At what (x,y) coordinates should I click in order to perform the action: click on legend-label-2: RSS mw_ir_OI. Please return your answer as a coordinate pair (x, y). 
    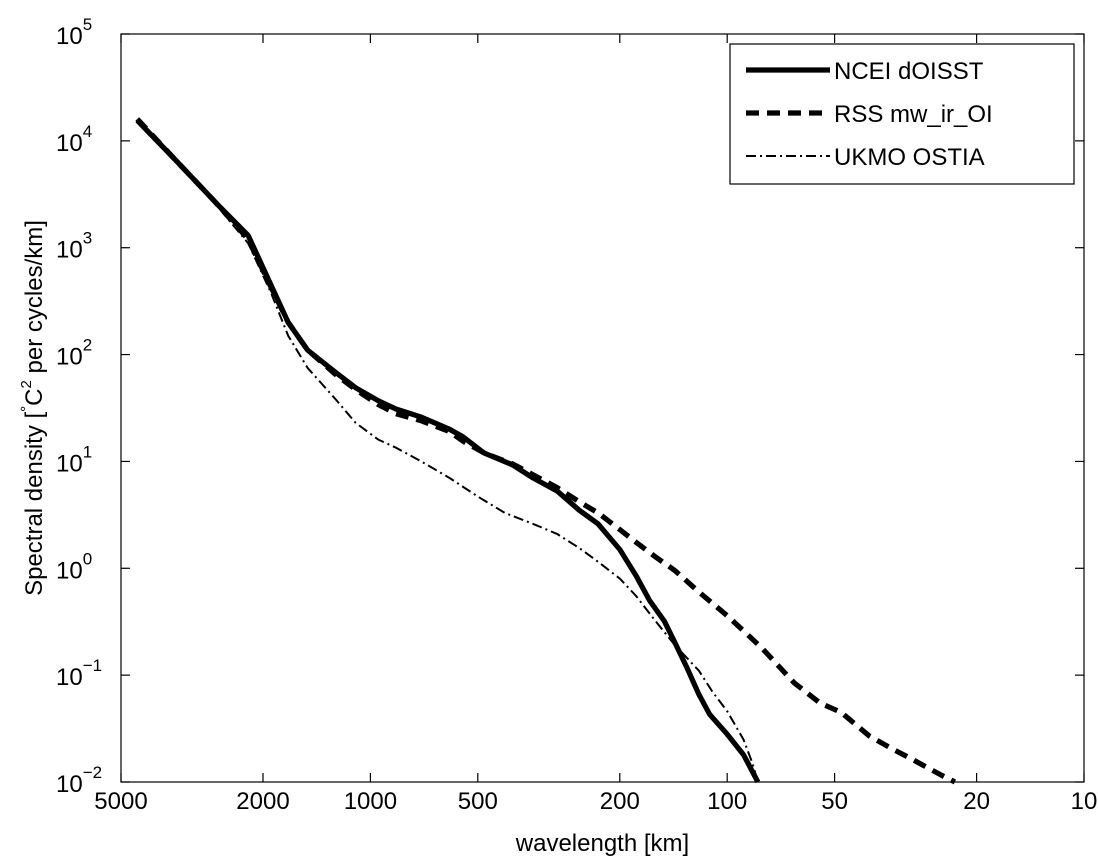
    Looking at the image, I should click on (913, 114).